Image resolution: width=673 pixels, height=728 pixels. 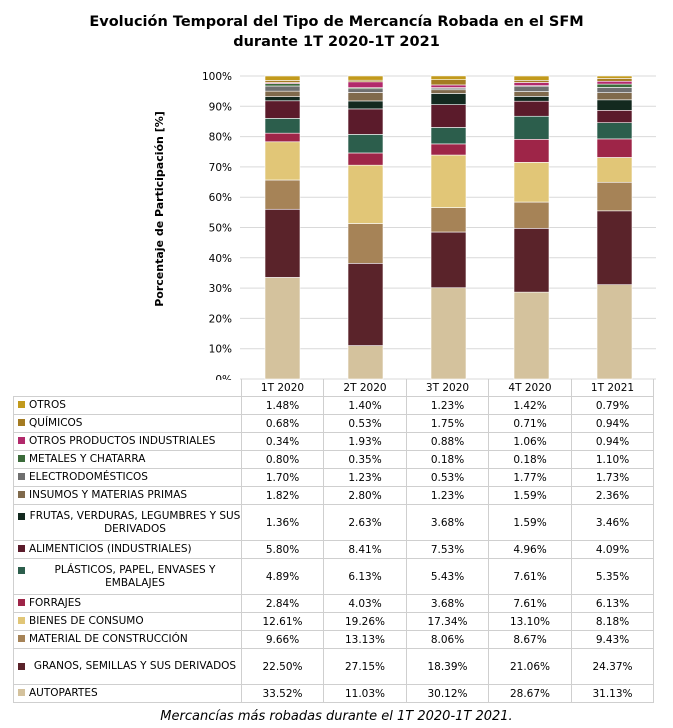 What do you see at coordinates (530, 423) in the screenshot?
I see `table-cell: 0.71%` at bounding box center [530, 423].